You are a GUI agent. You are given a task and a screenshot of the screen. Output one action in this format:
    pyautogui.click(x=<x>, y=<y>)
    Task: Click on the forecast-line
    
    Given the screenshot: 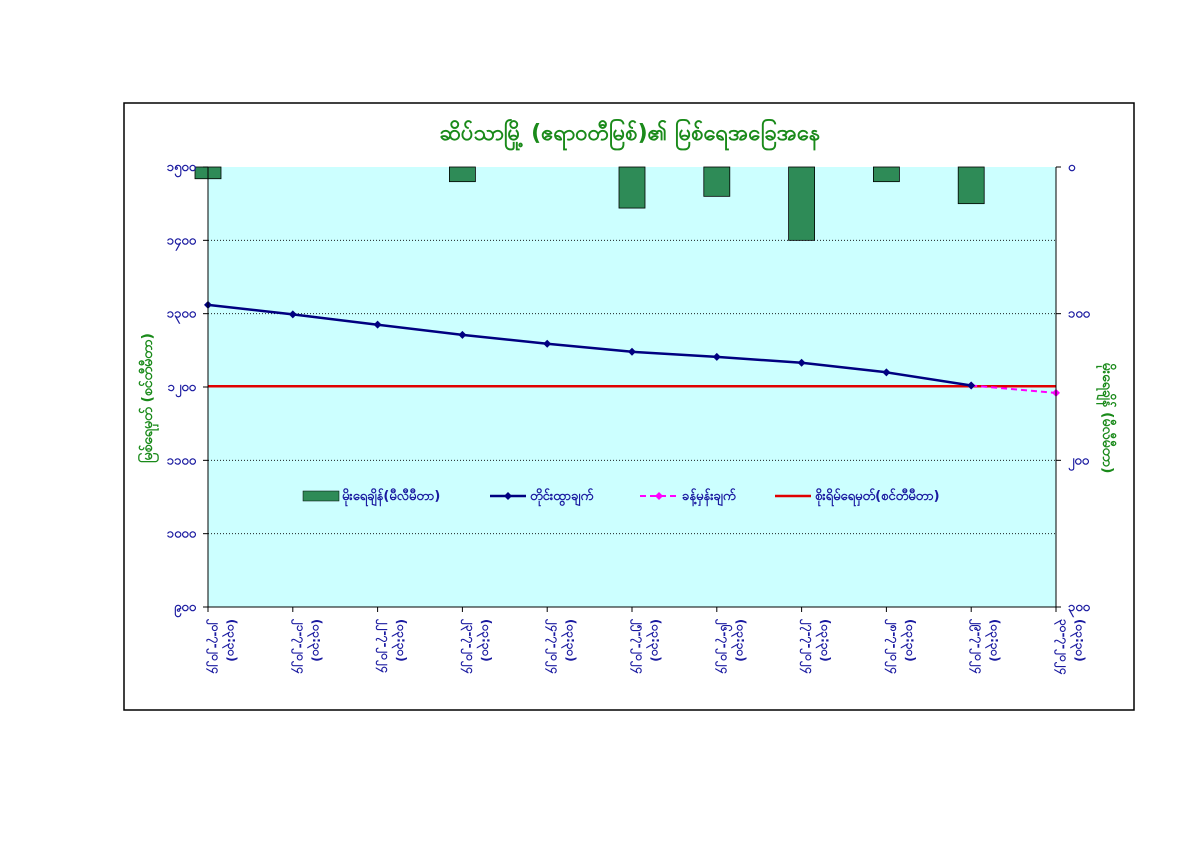 What is the action you would take?
    pyautogui.click(x=1014, y=389)
    